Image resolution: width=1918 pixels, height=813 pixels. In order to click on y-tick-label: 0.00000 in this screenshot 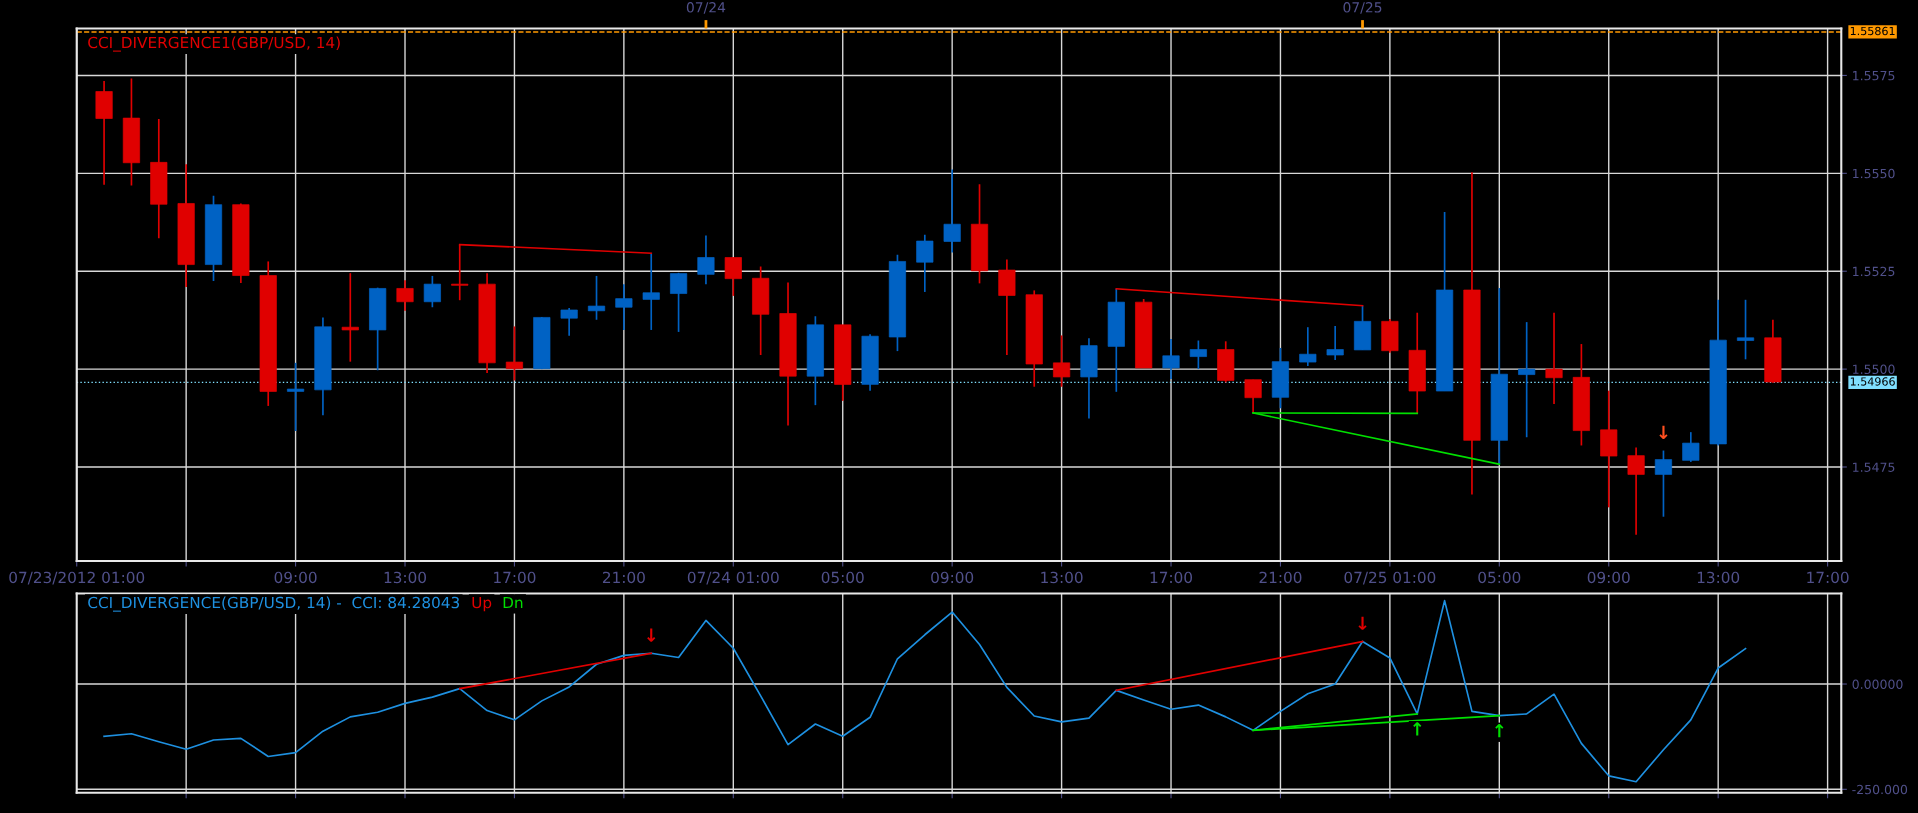, I will do `click(1877, 684)`.